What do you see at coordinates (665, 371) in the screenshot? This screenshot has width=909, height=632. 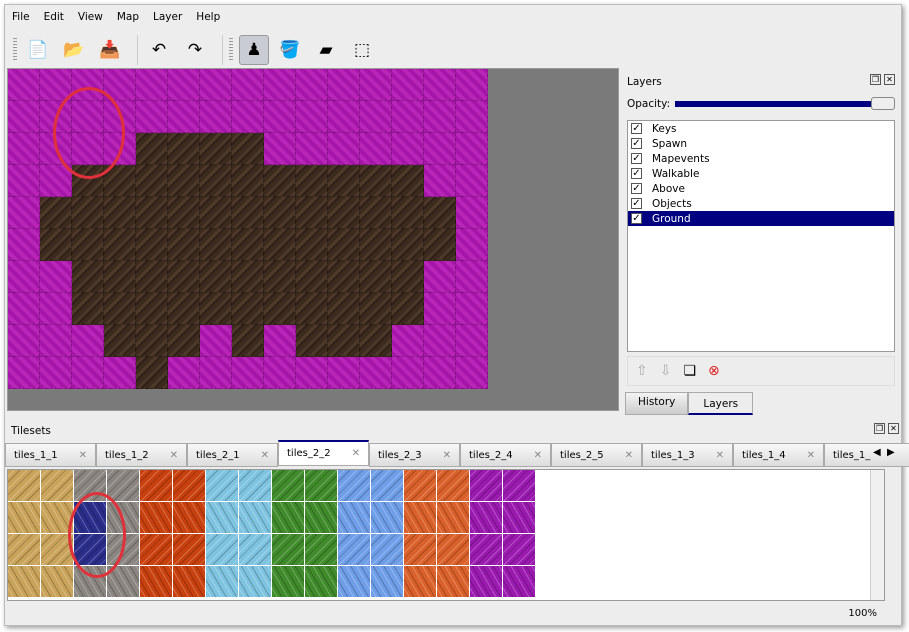 I see `lower-layer-icon: ⇩` at bounding box center [665, 371].